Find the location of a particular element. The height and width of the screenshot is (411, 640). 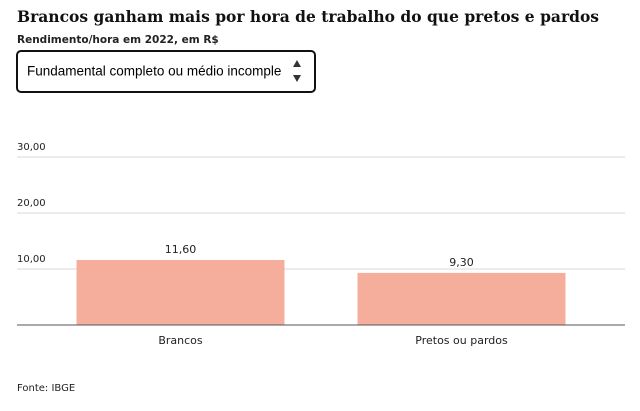

chart-subtitle: Rendimento/hora em 2022, em R$ is located at coordinates (118, 40).